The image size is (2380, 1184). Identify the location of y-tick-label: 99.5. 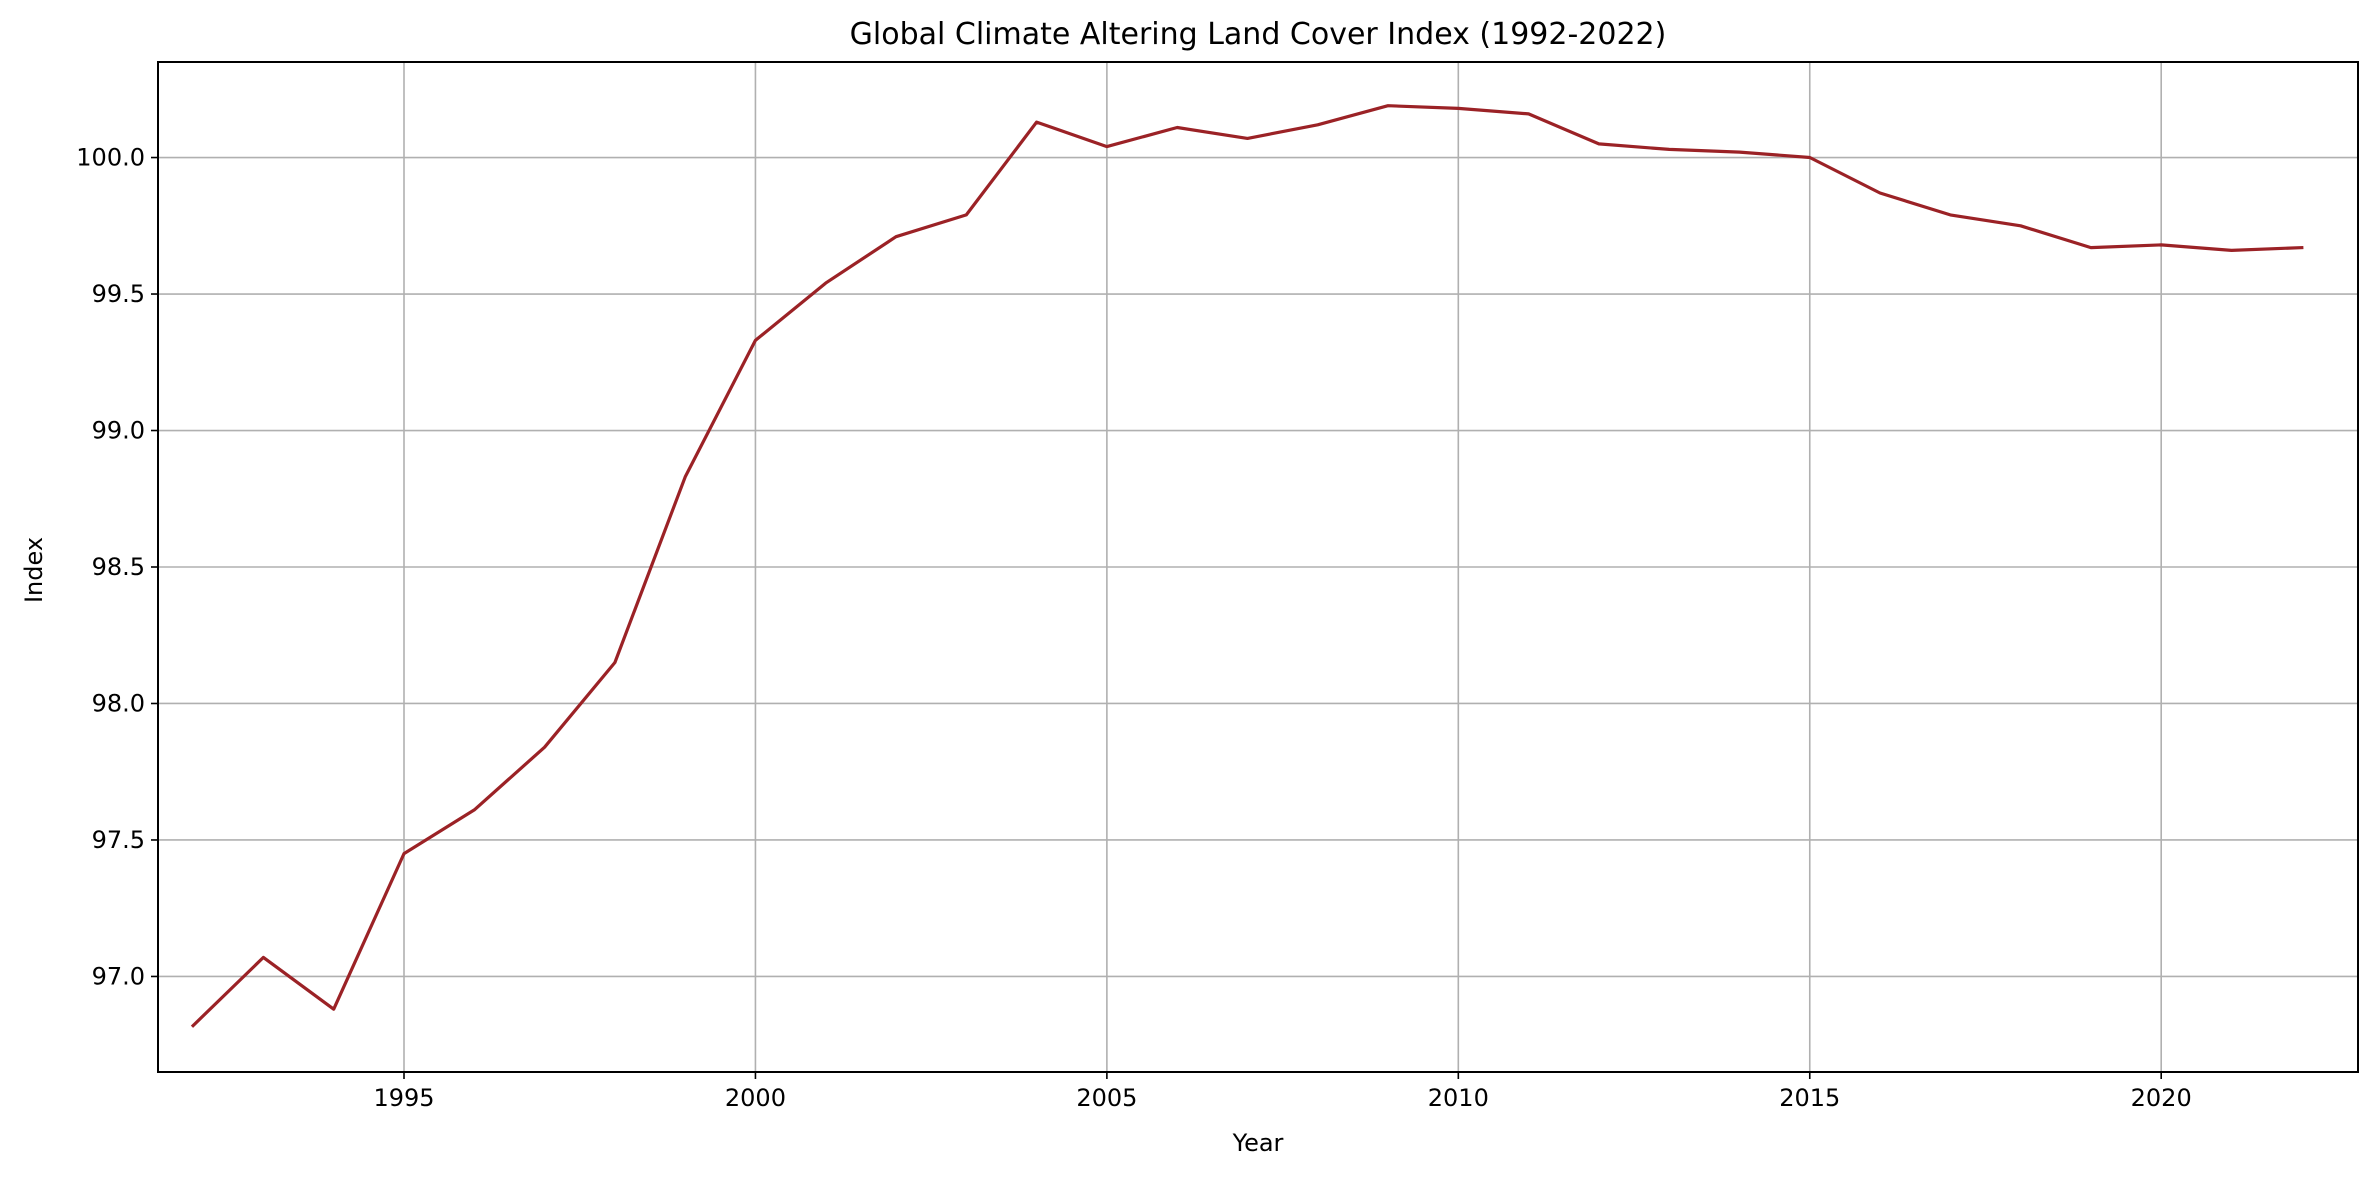
(118, 294).